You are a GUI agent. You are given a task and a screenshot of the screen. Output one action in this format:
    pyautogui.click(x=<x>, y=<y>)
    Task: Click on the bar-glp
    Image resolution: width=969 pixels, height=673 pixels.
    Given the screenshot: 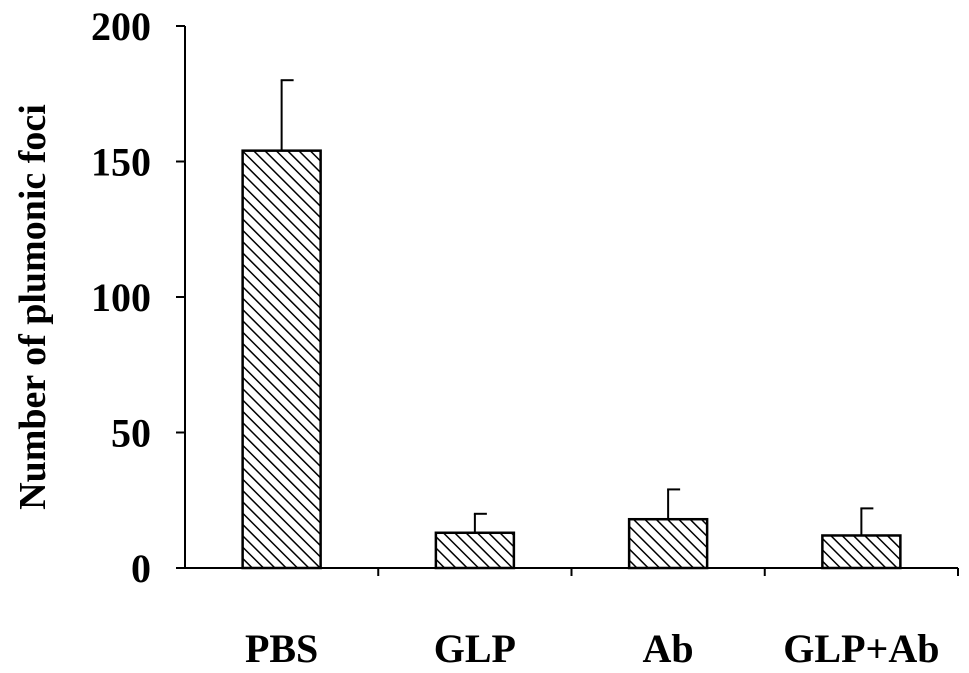 What is the action you would take?
    pyautogui.click(x=475, y=550)
    